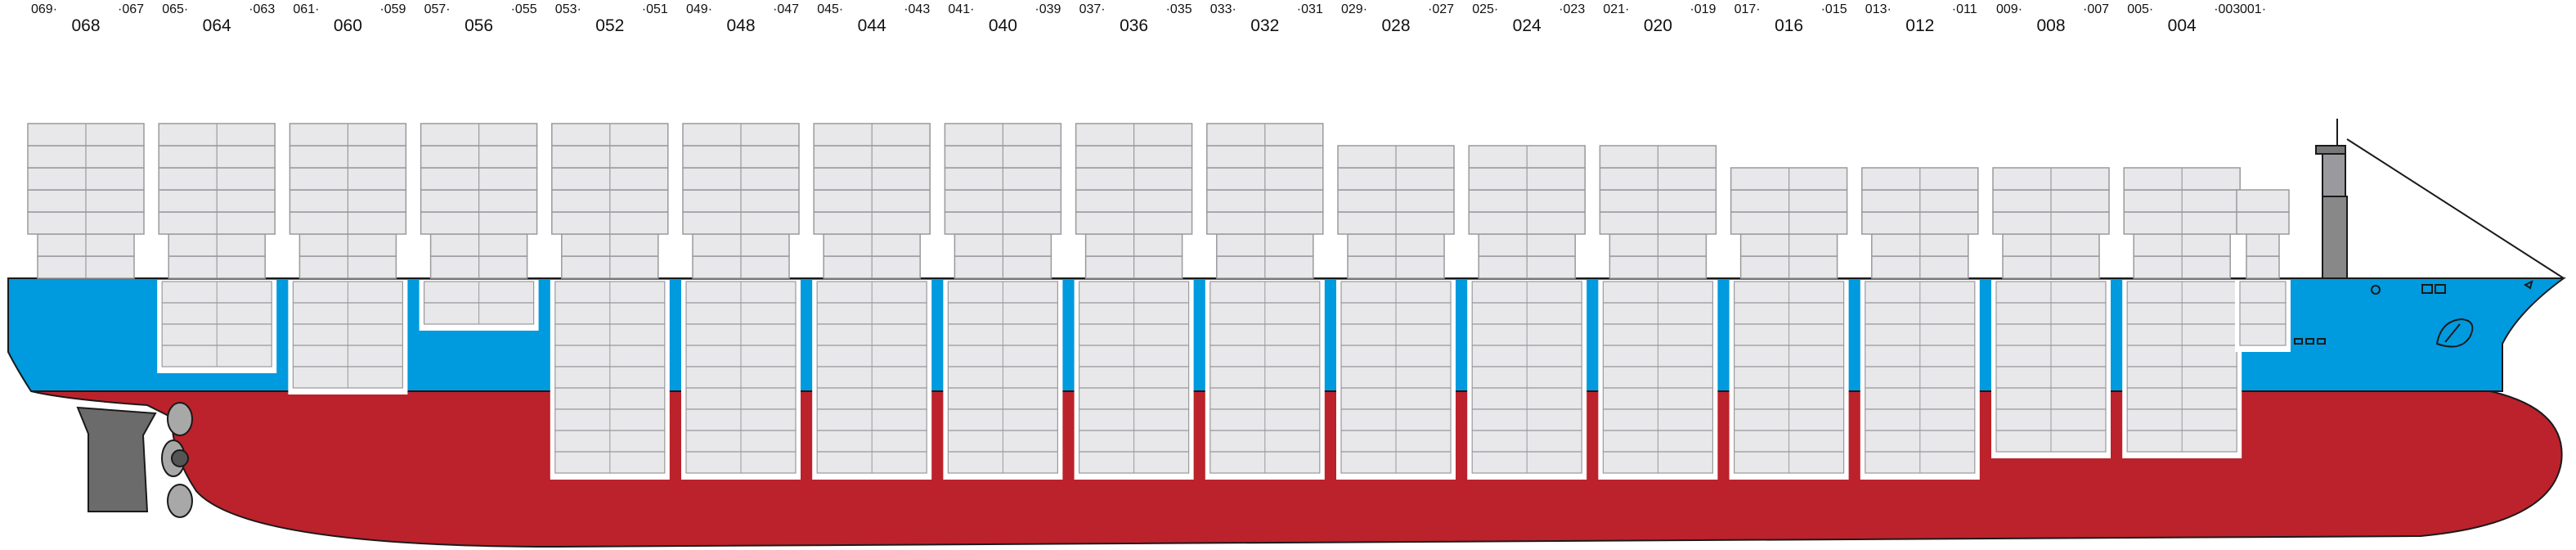 The image size is (2576, 550). I want to click on bay-fwd-label: 009·, so click(2010, 9).